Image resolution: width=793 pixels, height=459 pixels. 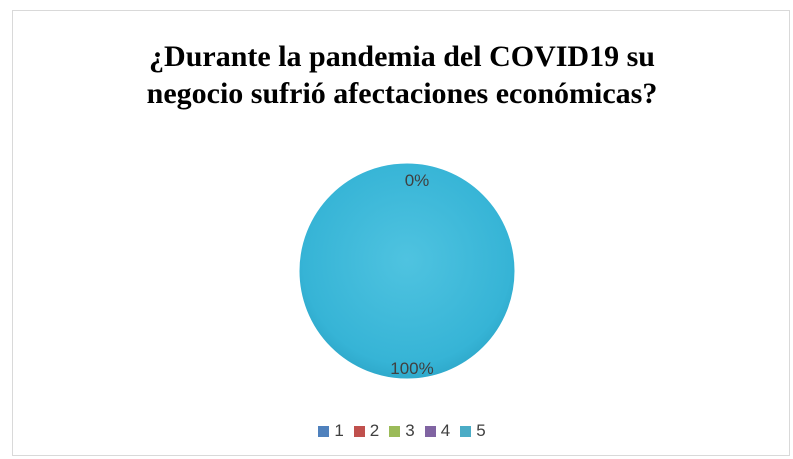 I want to click on legend-item-1: 1, so click(x=331, y=431).